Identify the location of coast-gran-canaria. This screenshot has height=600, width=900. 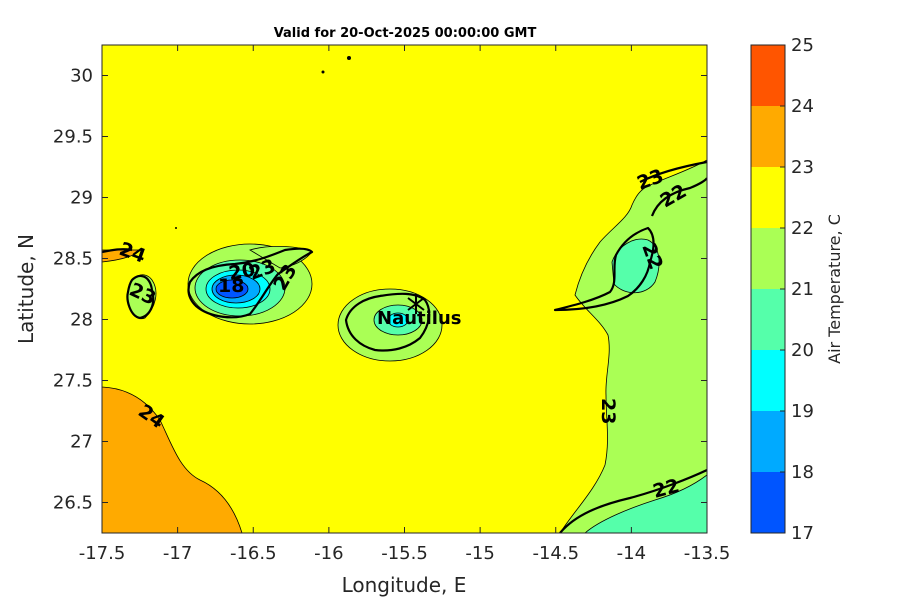
(387, 322).